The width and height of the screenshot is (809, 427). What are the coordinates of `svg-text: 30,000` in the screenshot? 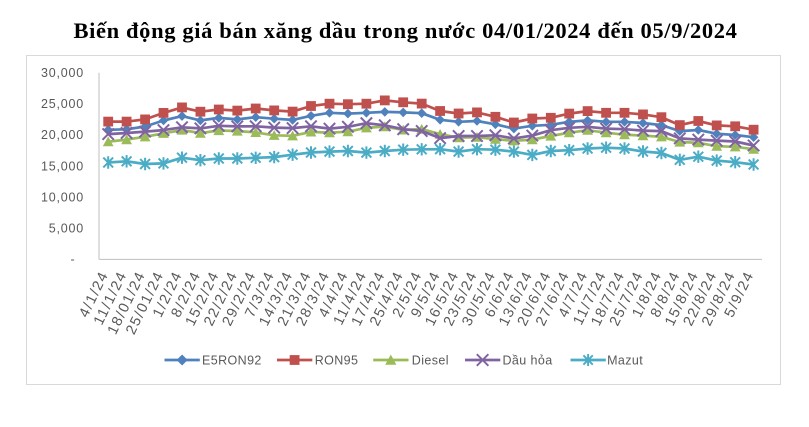 It's located at (62, 73).